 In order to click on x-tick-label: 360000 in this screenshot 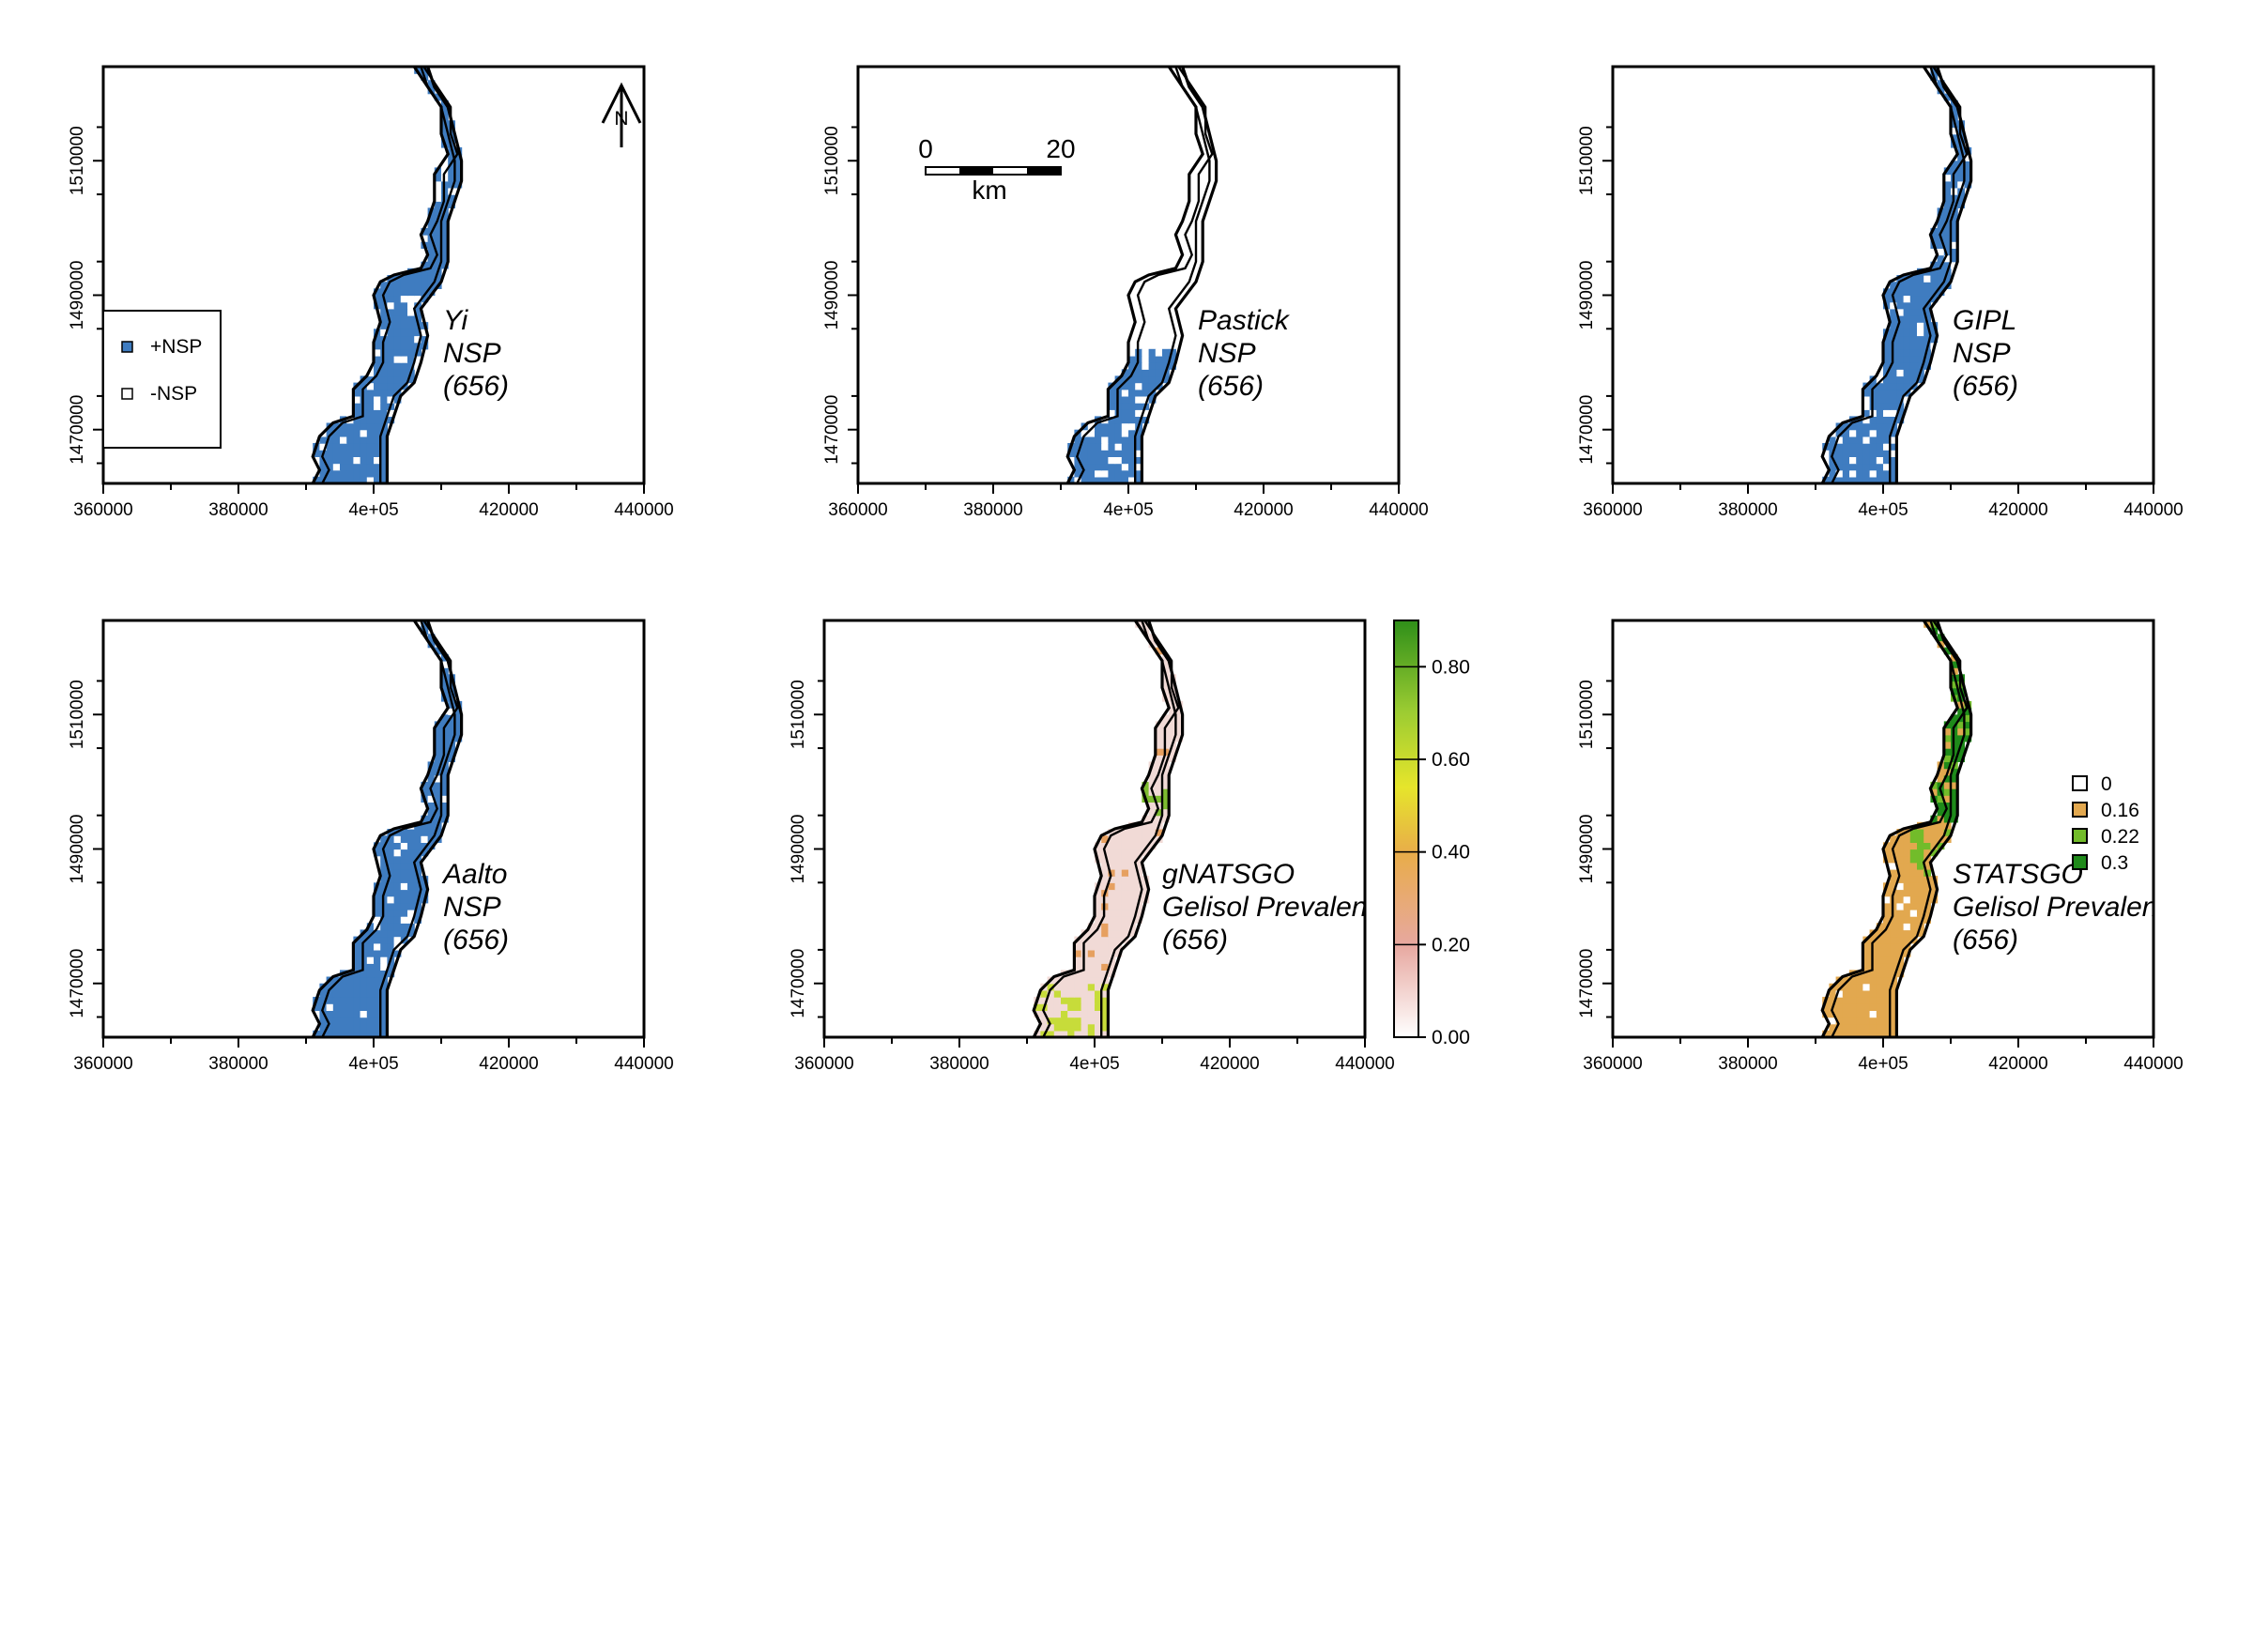, I will do `click(102, 1064)`.